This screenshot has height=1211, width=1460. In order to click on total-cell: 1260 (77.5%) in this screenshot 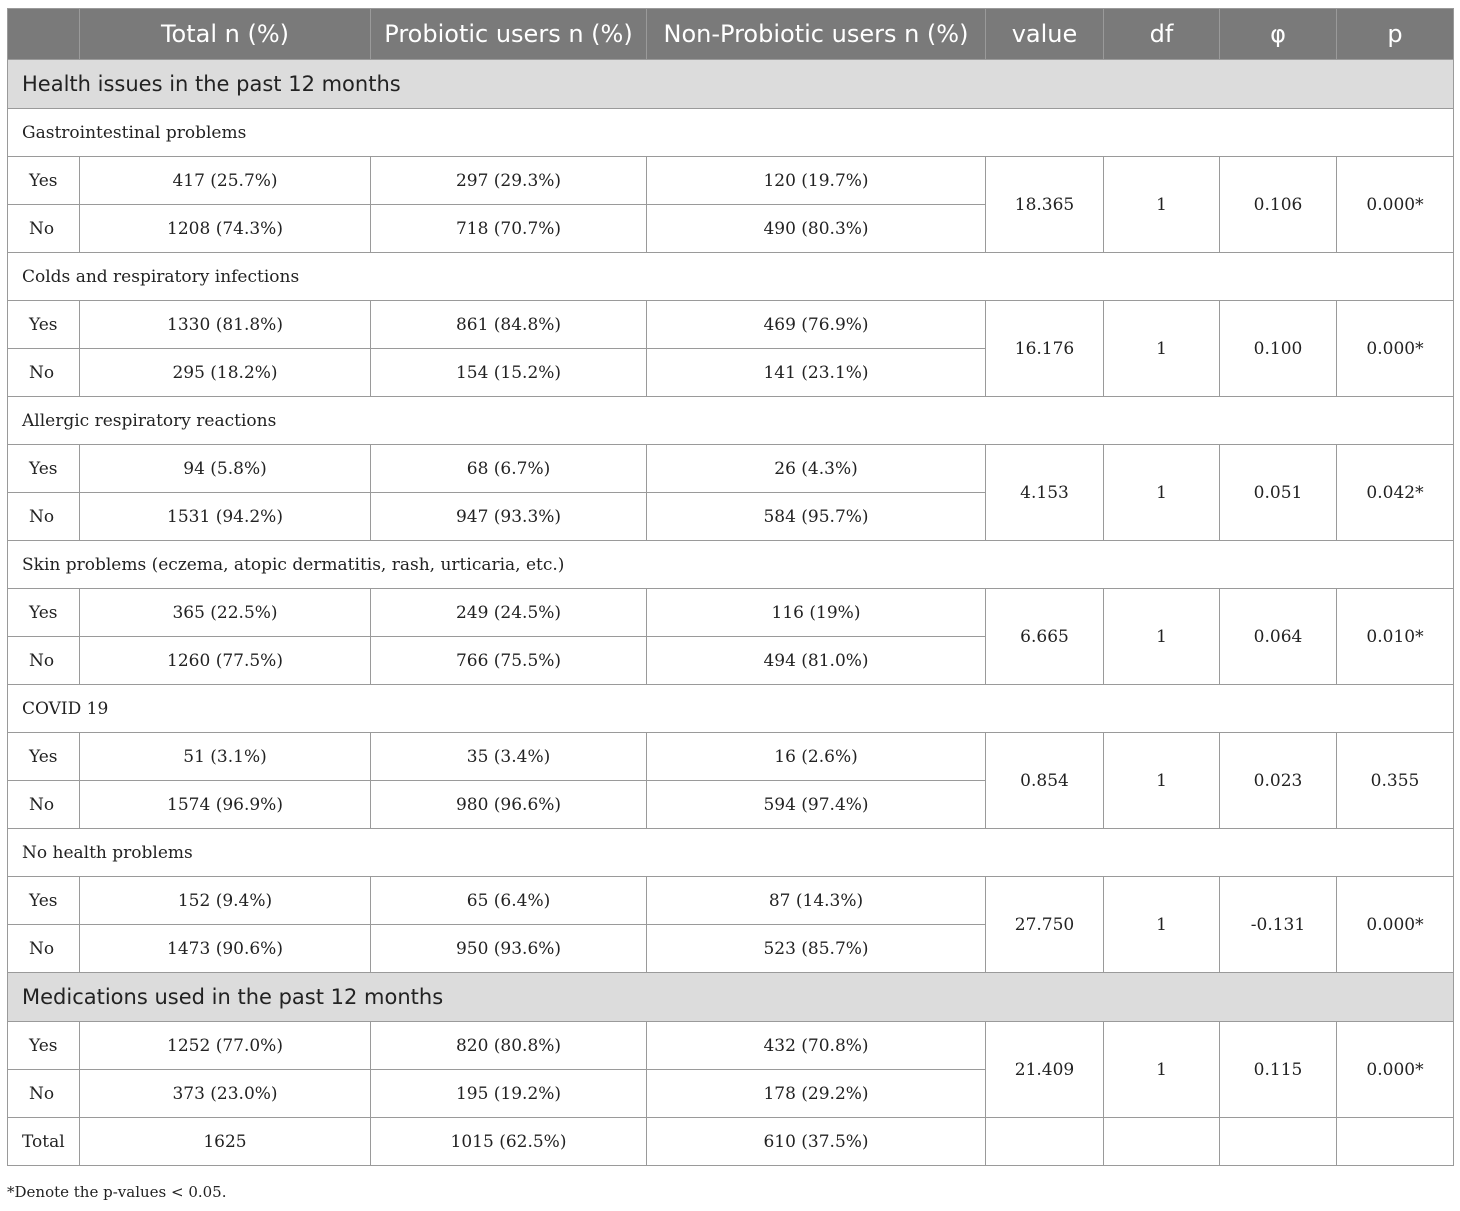, I will do `click(225, 660)`.